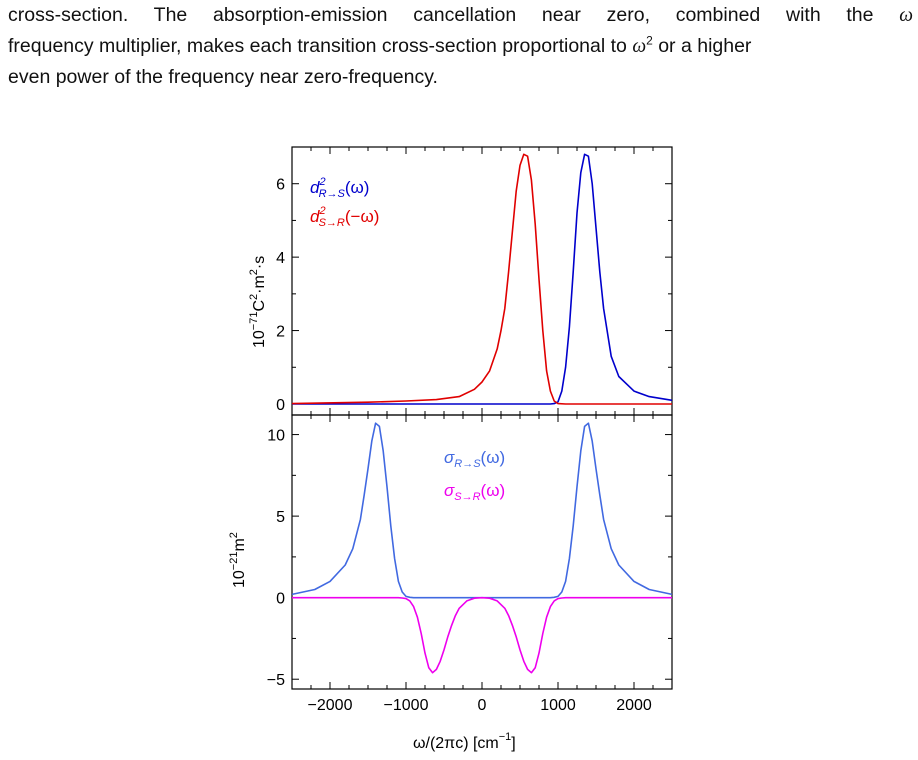 This screenshot has width=918, height=760. Describe the element at coordinates (280, 258) in the screenshot. I see `top-ytick-label: 4` at that location.